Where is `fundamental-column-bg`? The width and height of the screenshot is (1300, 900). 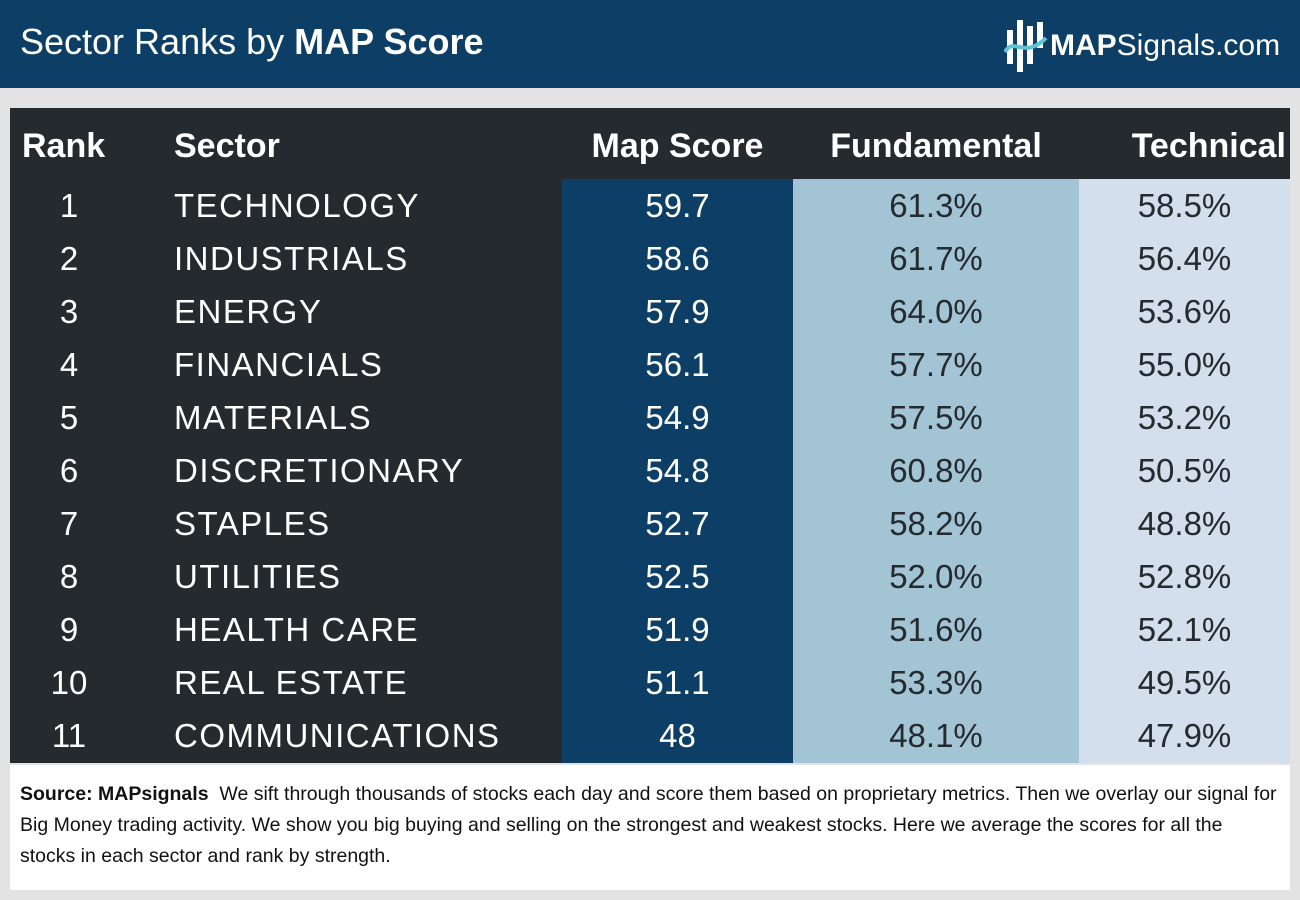
fundamental-column-bg is located at coordinates (936, 471).